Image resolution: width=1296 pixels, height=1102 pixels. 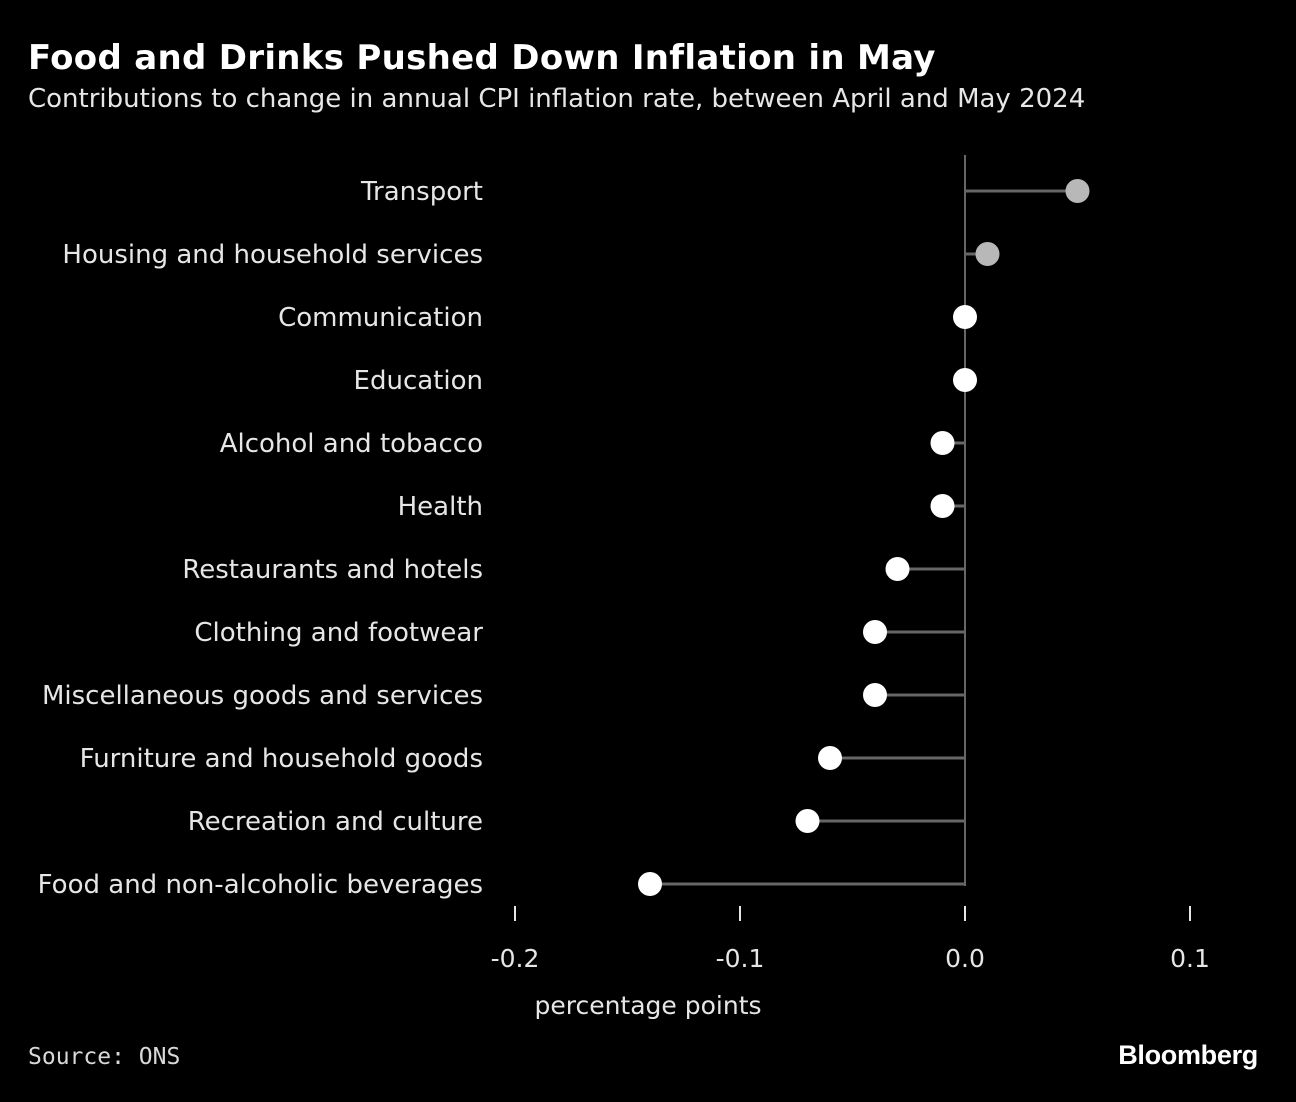 What do you see at coordinates (418, 381) in the screenshot?
I see `category-label: Education` at bounding box center [418, 381].